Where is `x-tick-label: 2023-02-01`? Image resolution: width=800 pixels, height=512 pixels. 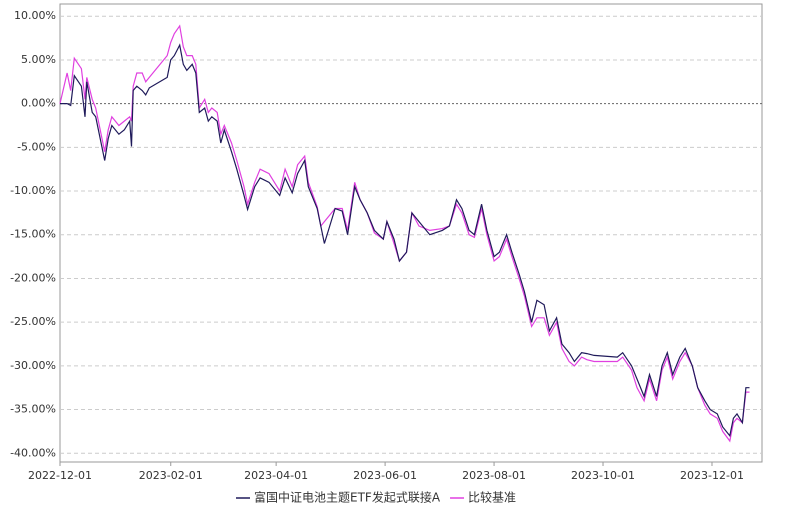 x-tick-label: 2023-02-01 is located at coordinates (171, 475).